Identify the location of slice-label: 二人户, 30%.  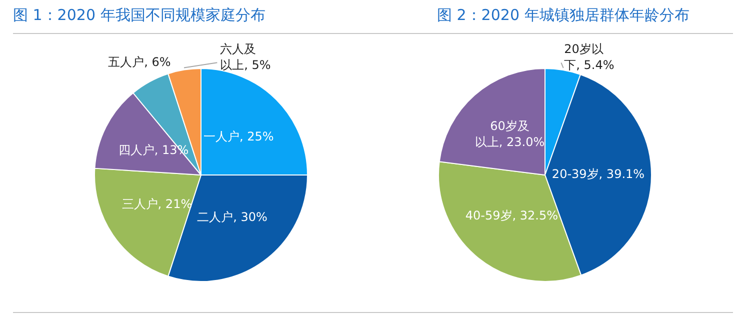
(232, 217).